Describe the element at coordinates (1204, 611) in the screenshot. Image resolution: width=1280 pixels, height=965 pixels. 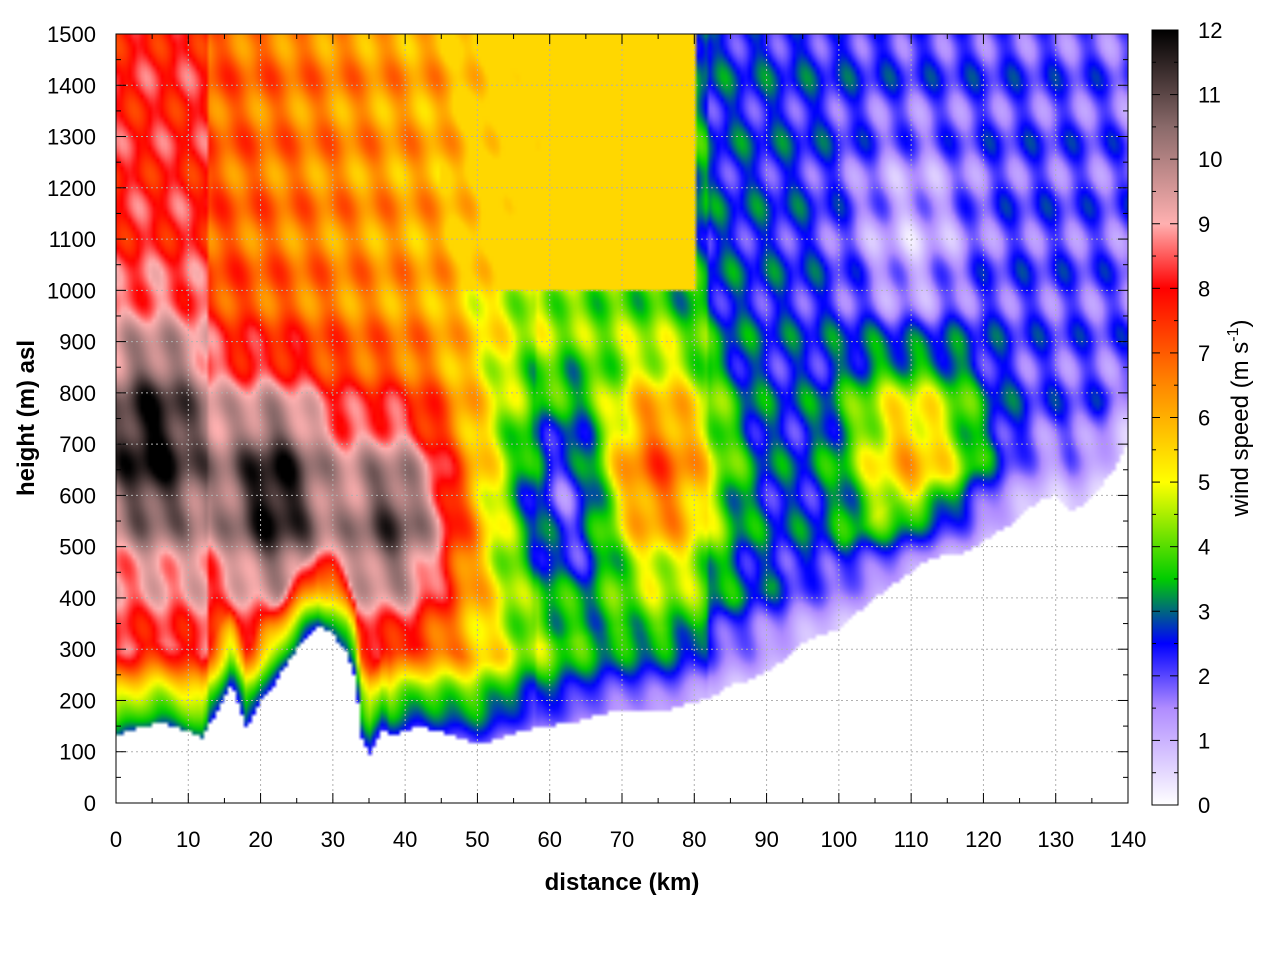
I see `colorbar-tick-label: 3` at that location.